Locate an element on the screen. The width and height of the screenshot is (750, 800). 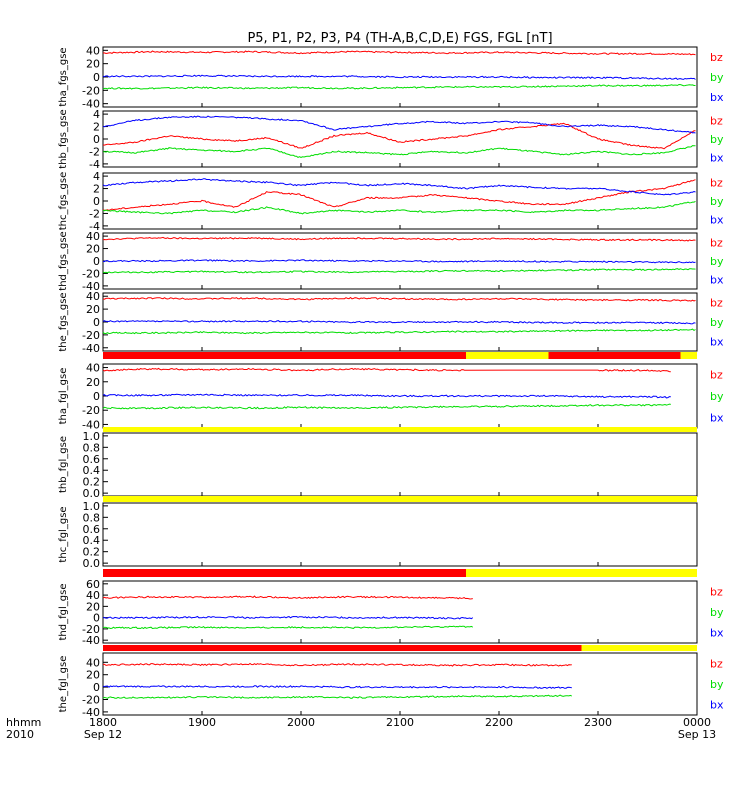
y-axis-label: thb_fgl_gse is located at coordinates (63, 464).